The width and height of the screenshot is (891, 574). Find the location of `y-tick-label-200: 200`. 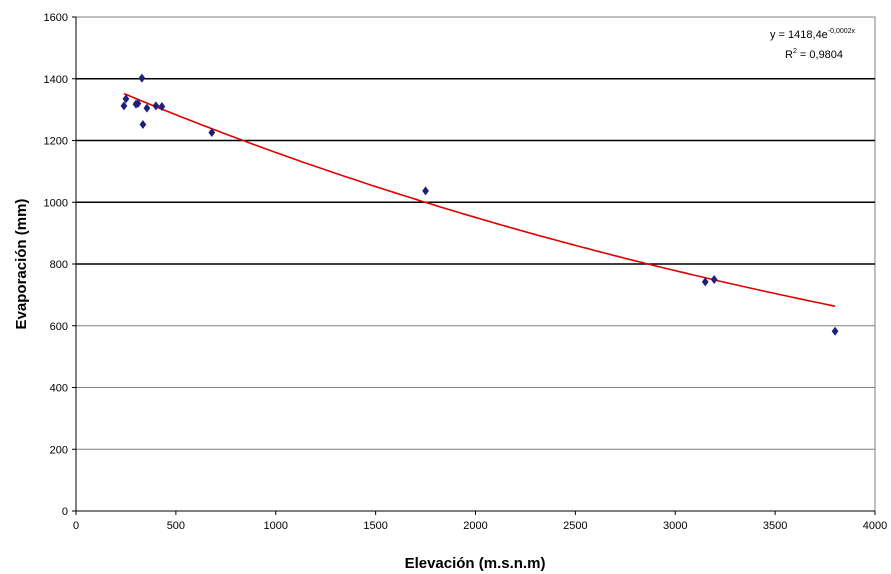

y-tick-label-200: 200 is located at coordinates (59, 450).